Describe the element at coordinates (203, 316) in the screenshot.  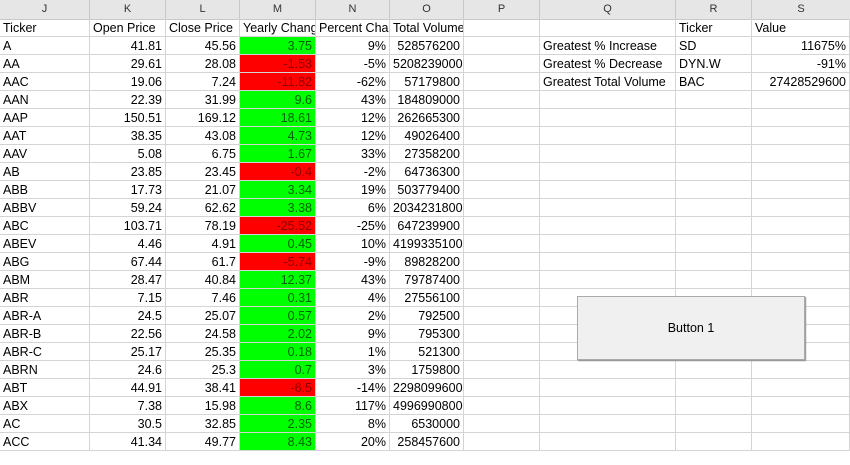
I see `close-price-cell: 25.07` at that location.